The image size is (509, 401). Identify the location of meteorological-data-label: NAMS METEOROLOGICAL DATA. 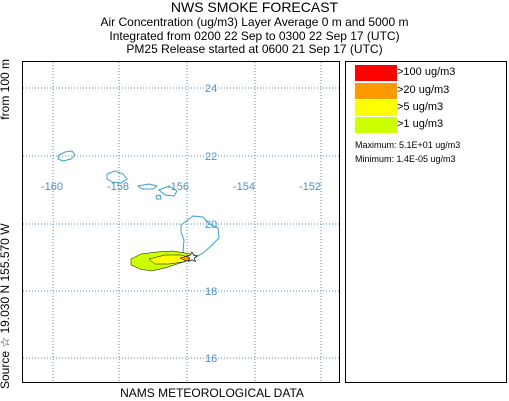
(212, 393).